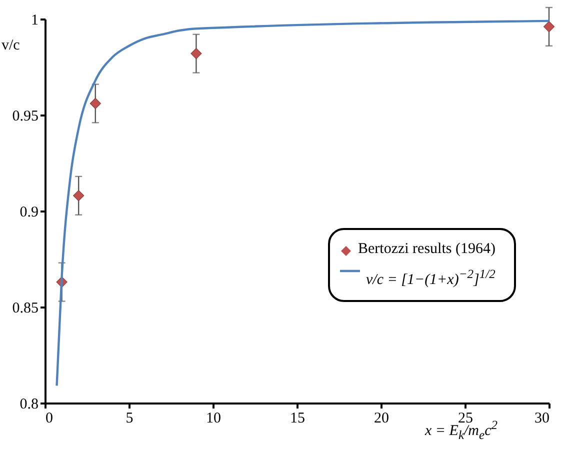 This screenshot has height=452, width=565. I want to click on legend-label: Bertozzi results (1964), so click(427, 249).